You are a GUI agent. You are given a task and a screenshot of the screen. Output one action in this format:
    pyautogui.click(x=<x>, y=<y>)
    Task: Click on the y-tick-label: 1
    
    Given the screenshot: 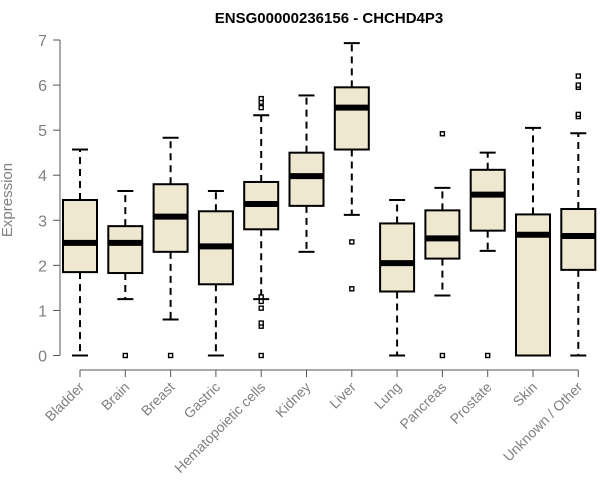 What is the action you would take?
    pyautogui.click(x=42, y=311)
    